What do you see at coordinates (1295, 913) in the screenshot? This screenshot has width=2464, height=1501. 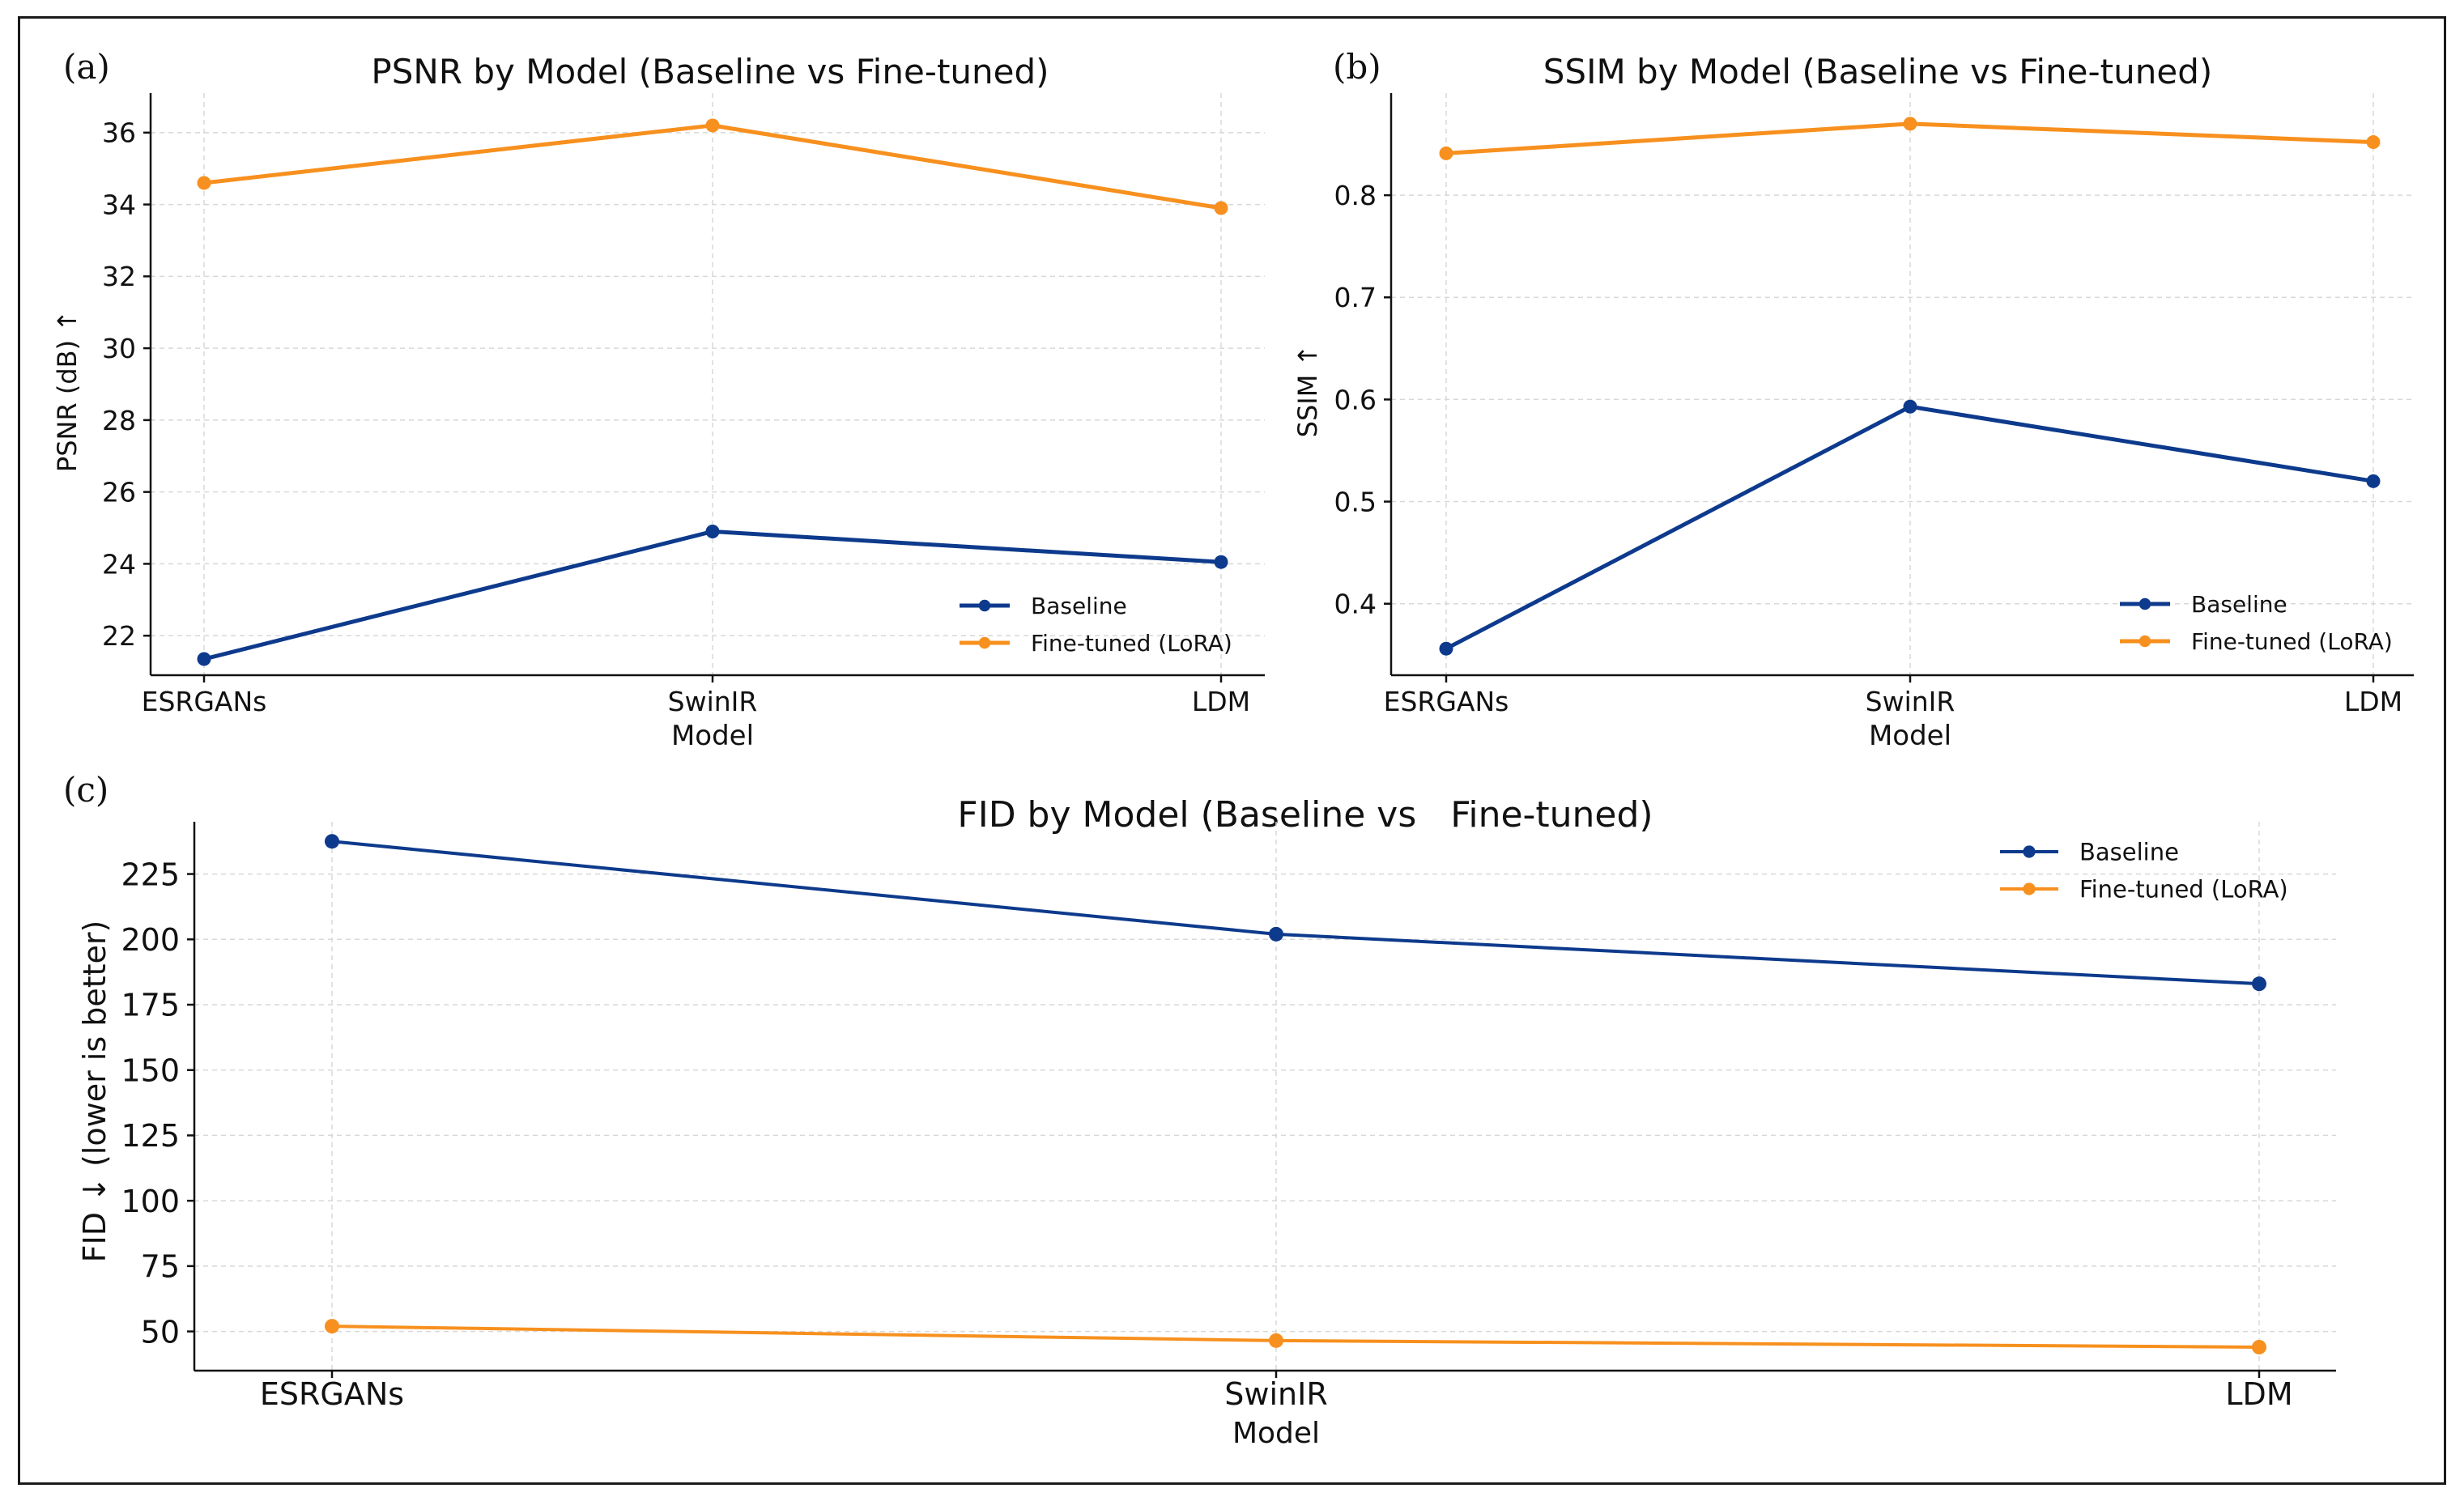 I see `fid-series-baseline-line` at bounding box center [1295, 913].